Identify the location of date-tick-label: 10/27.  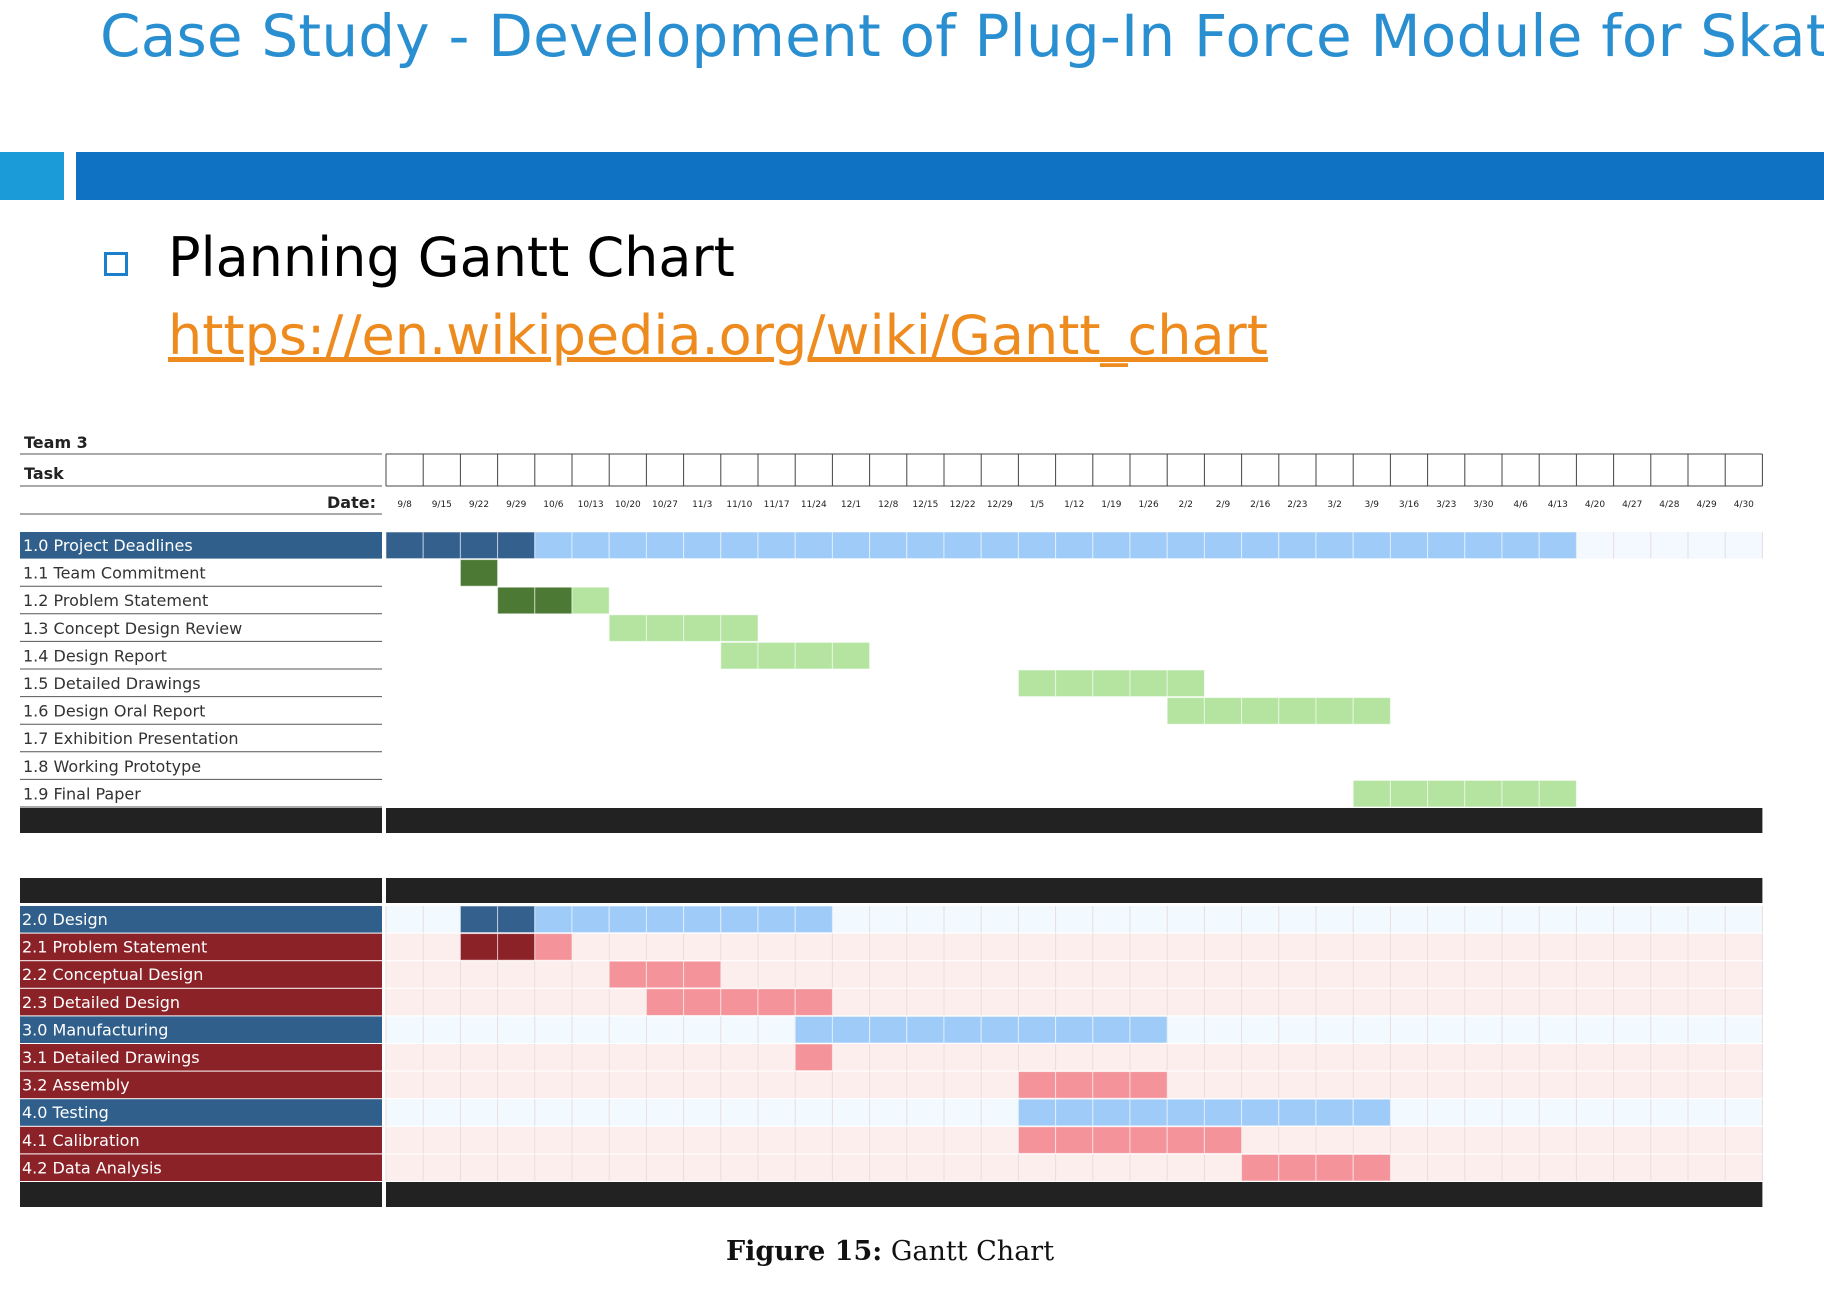
(665, 505).